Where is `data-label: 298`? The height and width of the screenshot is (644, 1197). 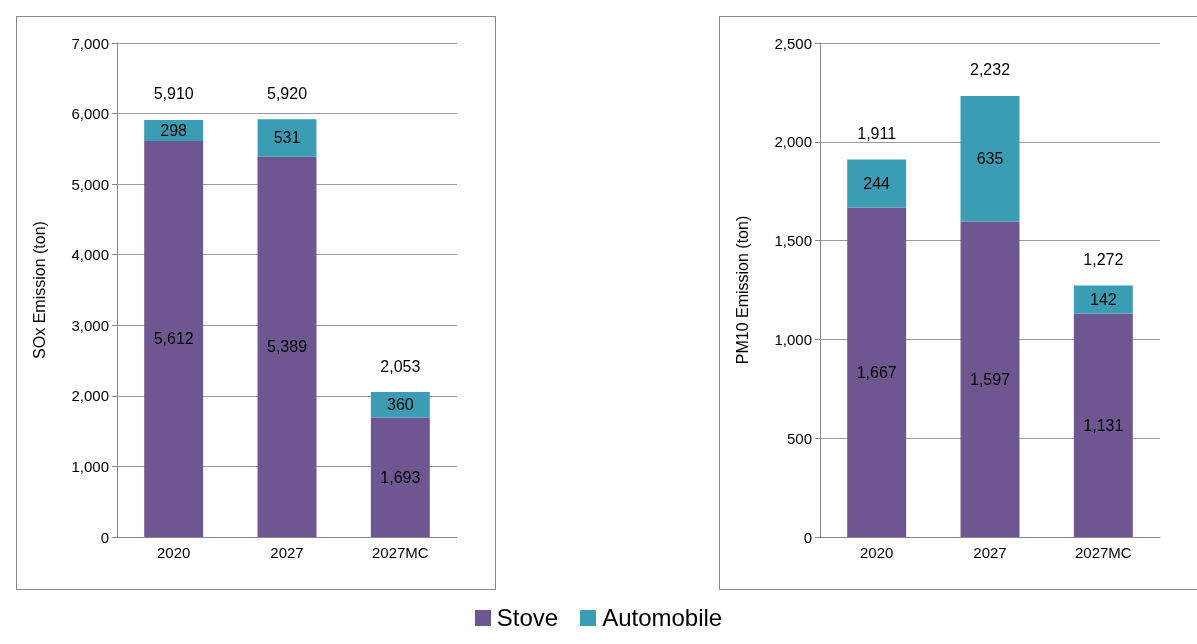
data-label: 298 is located at coordinates (174, 130).